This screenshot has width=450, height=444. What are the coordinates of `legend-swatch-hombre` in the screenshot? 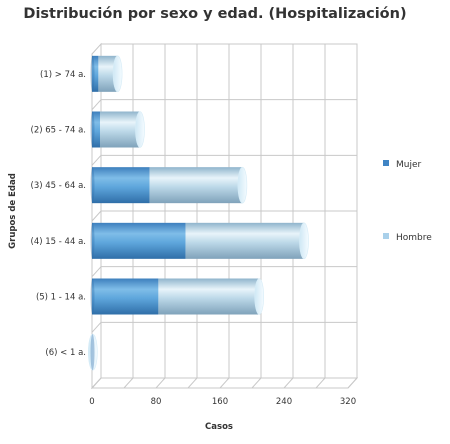 It's located at (386, 236).